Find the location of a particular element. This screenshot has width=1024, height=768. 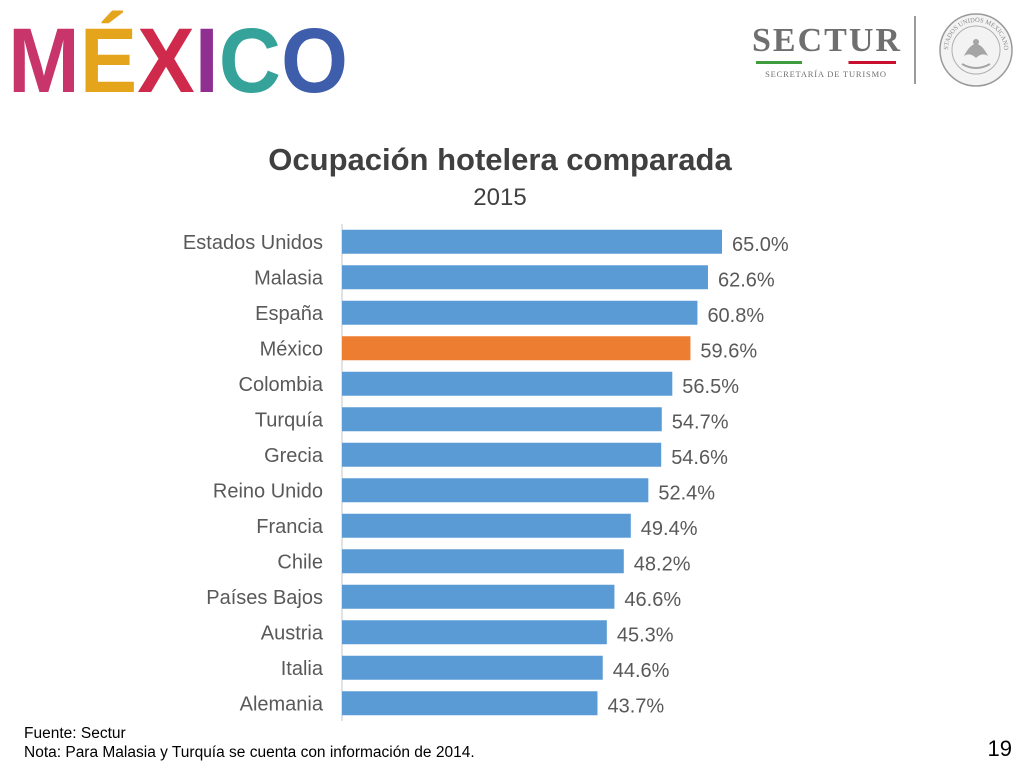

data-label: 56.5% is located at coordinates (710, 387).